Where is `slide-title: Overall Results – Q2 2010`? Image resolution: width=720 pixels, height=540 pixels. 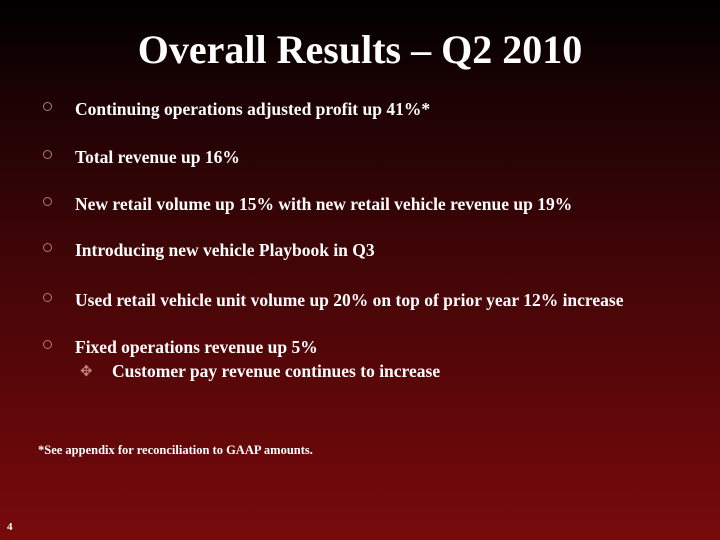
slide-title: Overall Results – Q2 2010 is located at coordinates (360, 49).